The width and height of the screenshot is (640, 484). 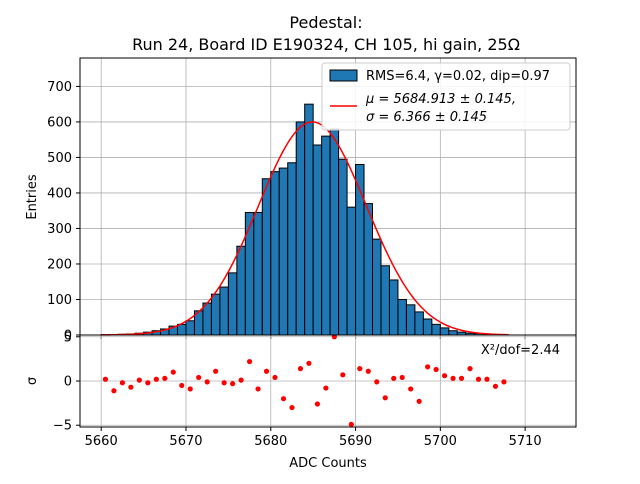 I want to click on histogram-y-tick-label: 600, so click(x=59, y=122).